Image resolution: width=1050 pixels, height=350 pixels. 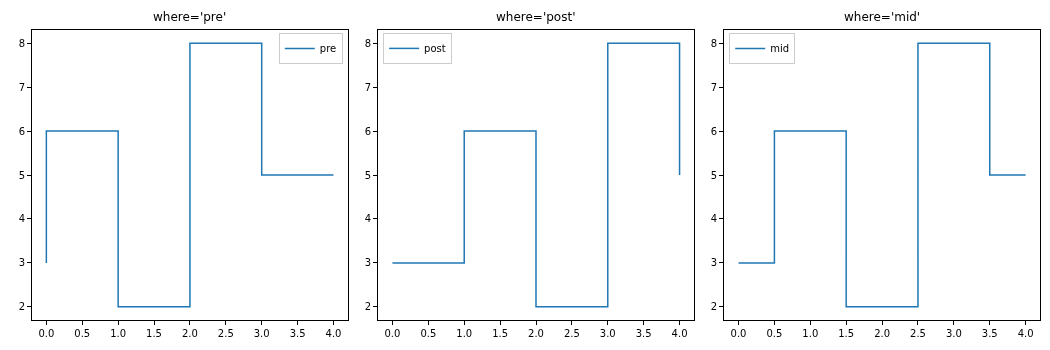 What do you see at coordinates (190, 17) in the screenshot?
I see `chart-title: where='pre'` at bounding box center [190, 17].